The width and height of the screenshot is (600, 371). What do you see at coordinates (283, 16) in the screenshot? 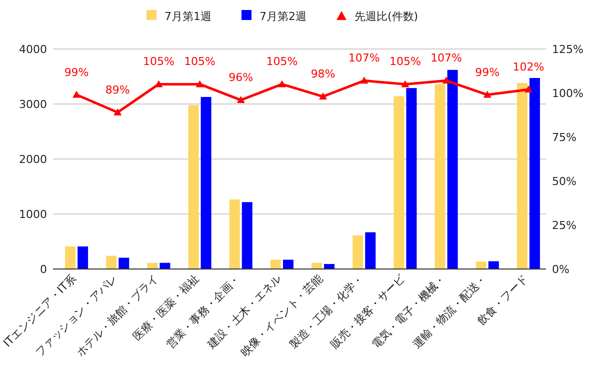
I see `legend-label: 7月第2週` at bounding box center [283, 16].